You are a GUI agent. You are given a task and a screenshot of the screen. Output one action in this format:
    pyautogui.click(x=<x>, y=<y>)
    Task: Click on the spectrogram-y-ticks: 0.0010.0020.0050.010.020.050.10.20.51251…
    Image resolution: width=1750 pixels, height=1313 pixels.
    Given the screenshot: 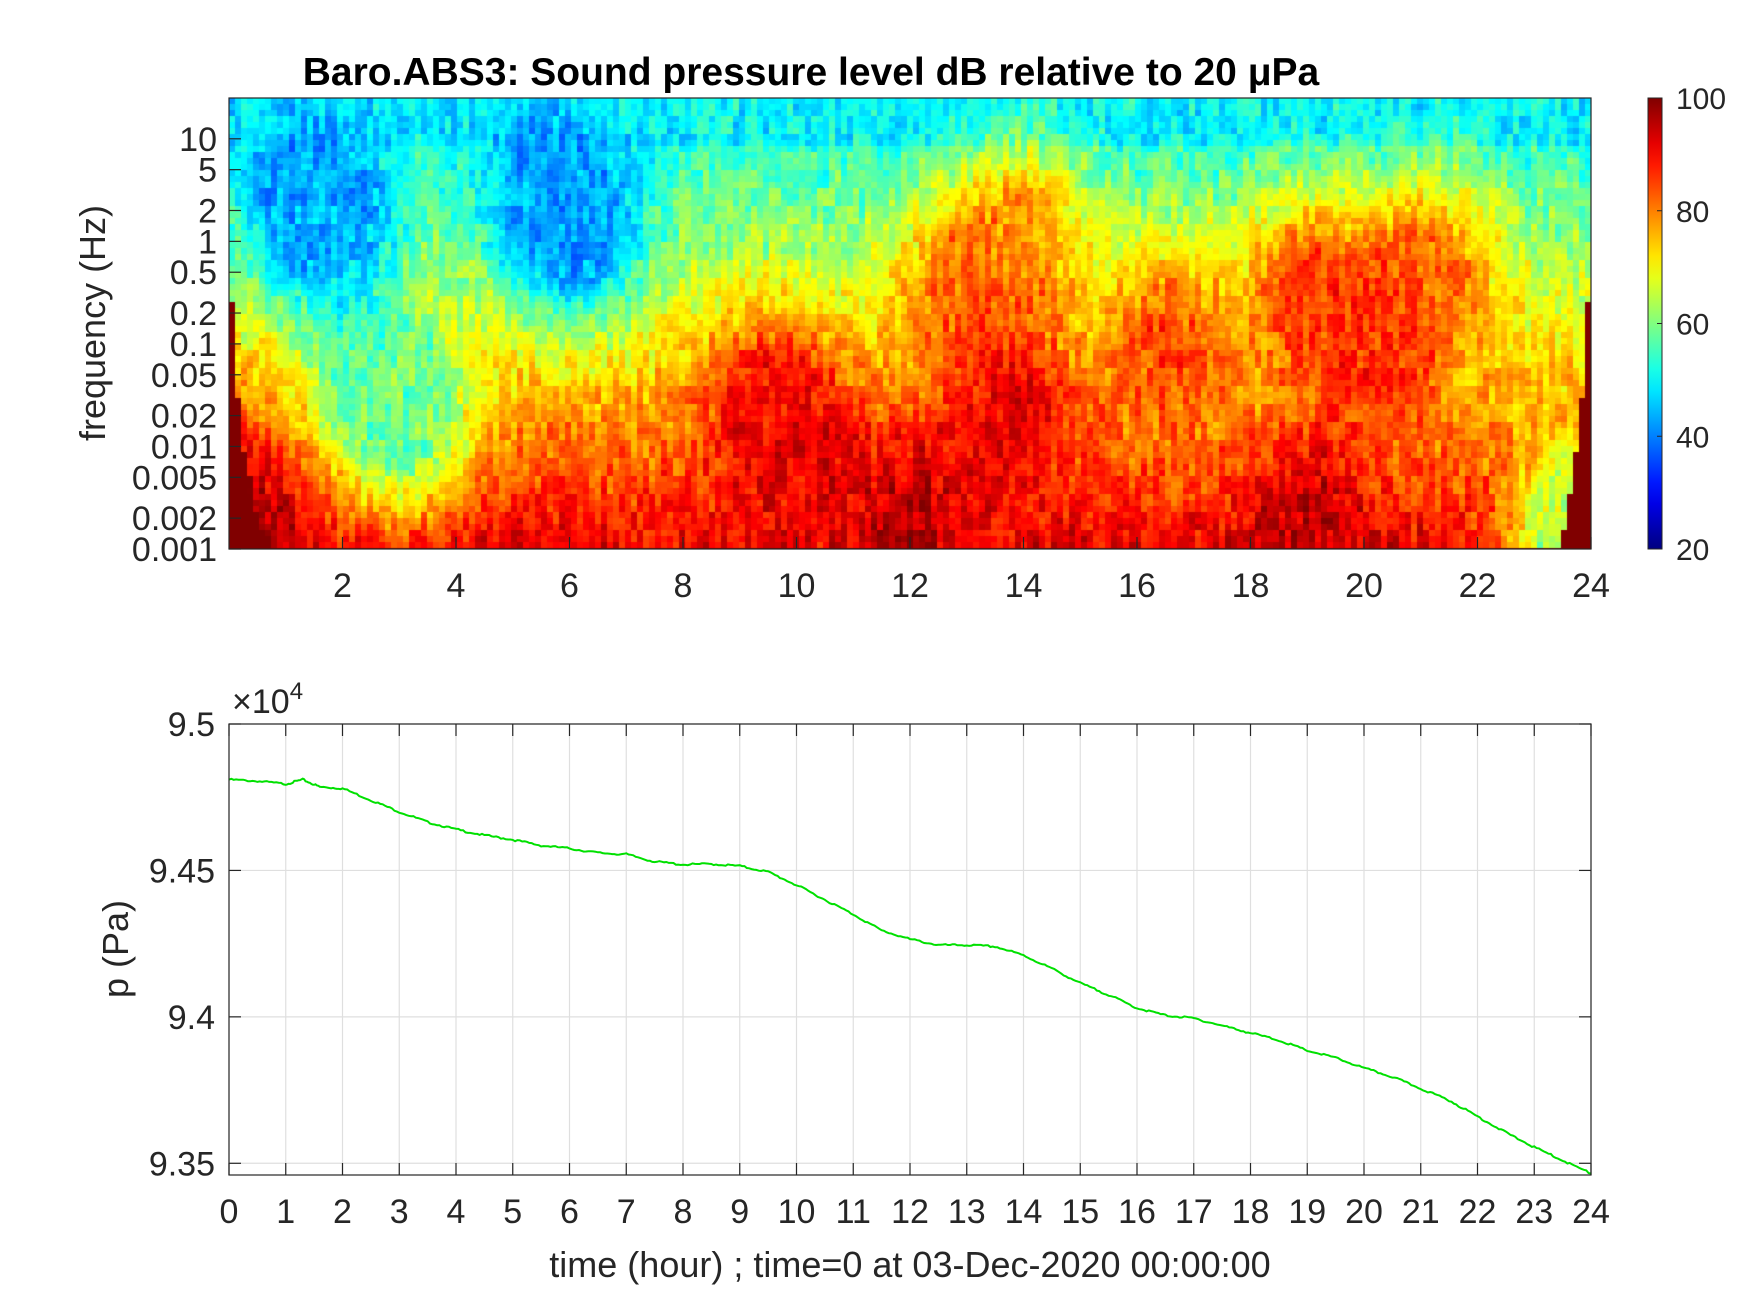 What is the action you would take?
    pyautogui.click(x=186, y=345)
    